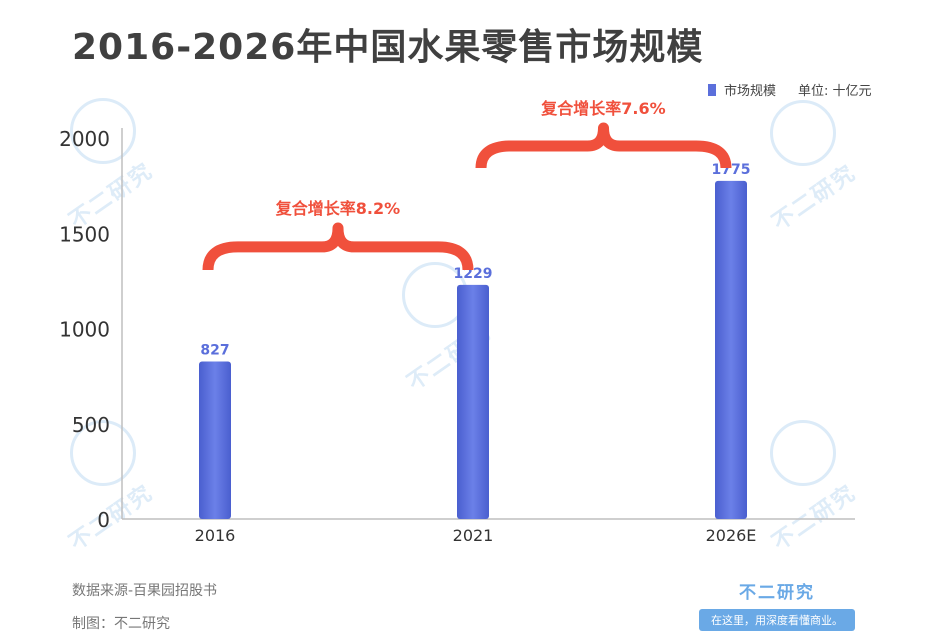 This screenshot has width=940, height=644. Describe the element at coordinates (712, 89) in the screenshot. I see `legend-swatch` at that location.